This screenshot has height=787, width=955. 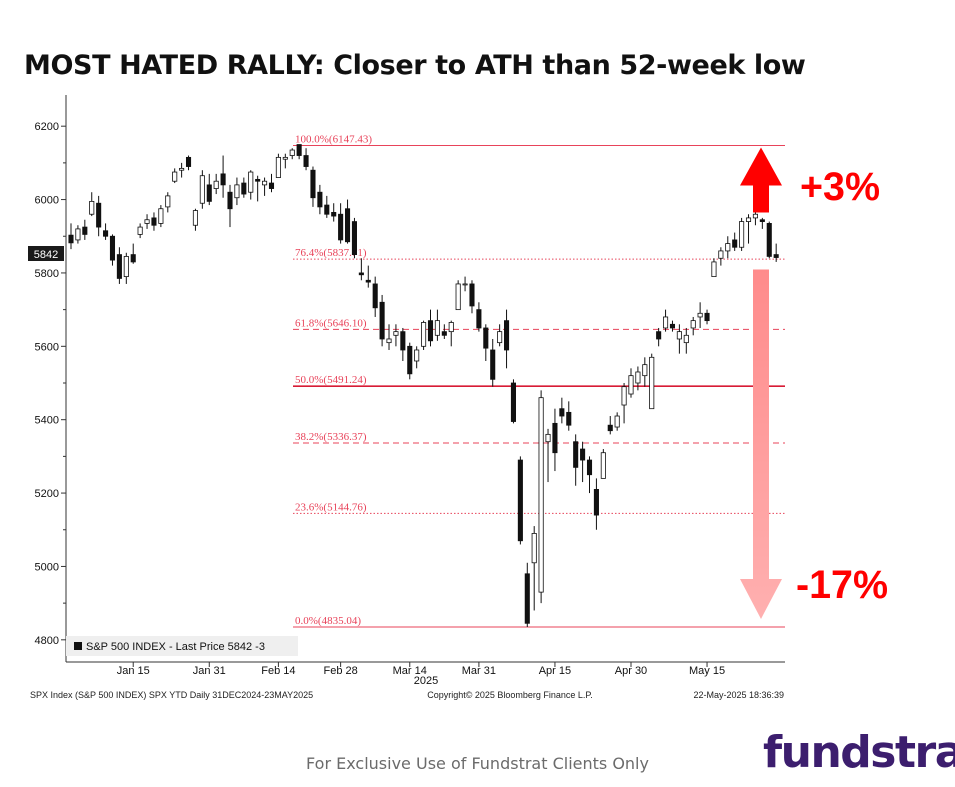 What do you see at coordinates (175, 647) in the screenshot?
I see `legend-label: S&P 500 INDEX - Last Price 5842 -3` at bounding box center [175, 647].